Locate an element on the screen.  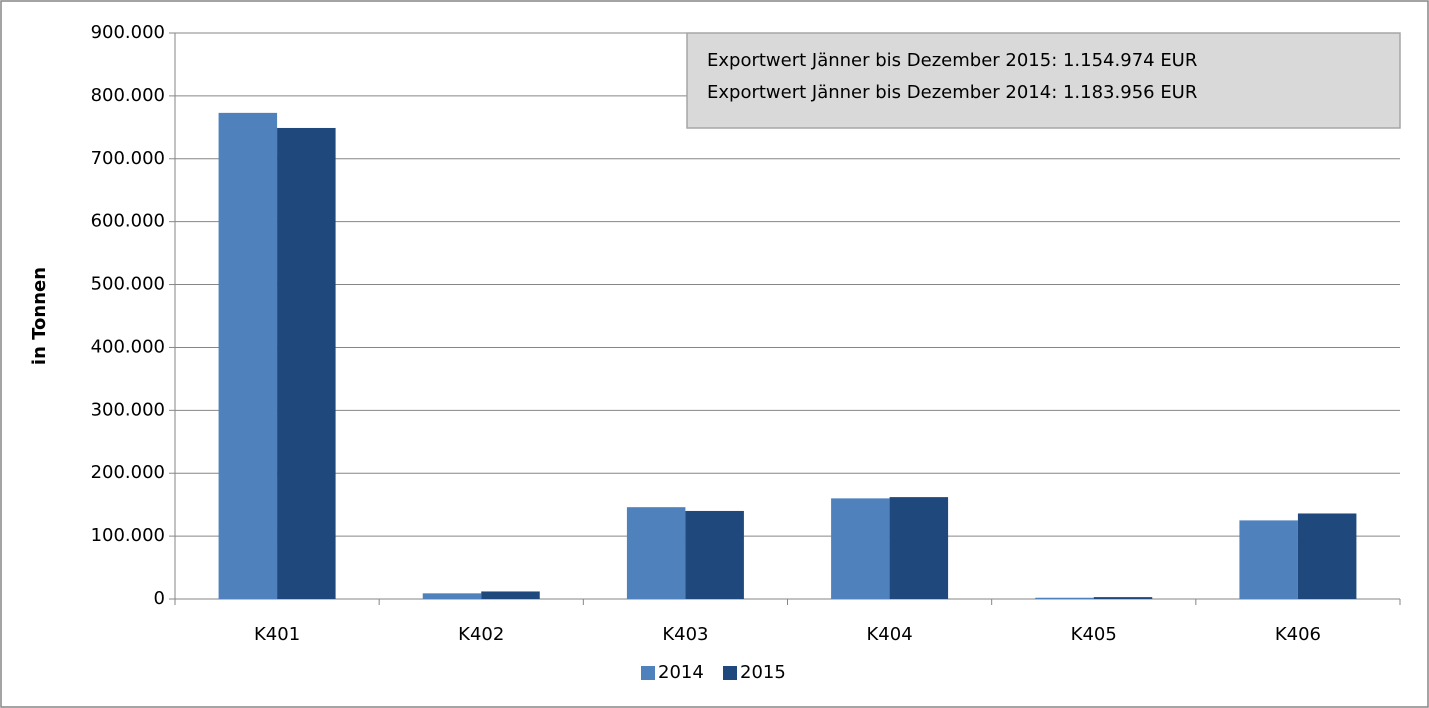
legend-label: 2014 is located at coordinates (681, 672).